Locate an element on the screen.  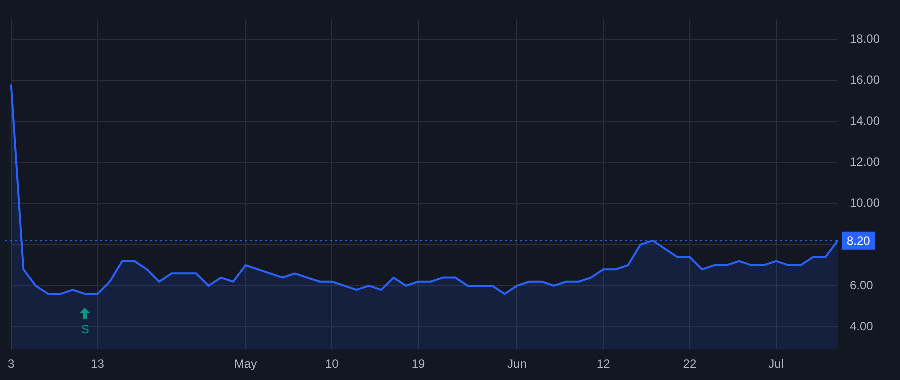
x-tick-label: 22 is located at coordinates (690, 364).